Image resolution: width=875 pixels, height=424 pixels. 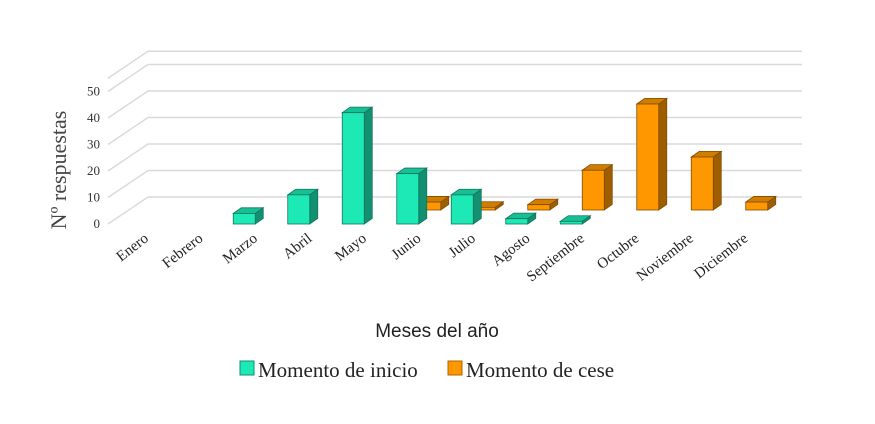 I want to click on x-tick-label: Abril, so click(x=297, y=247).